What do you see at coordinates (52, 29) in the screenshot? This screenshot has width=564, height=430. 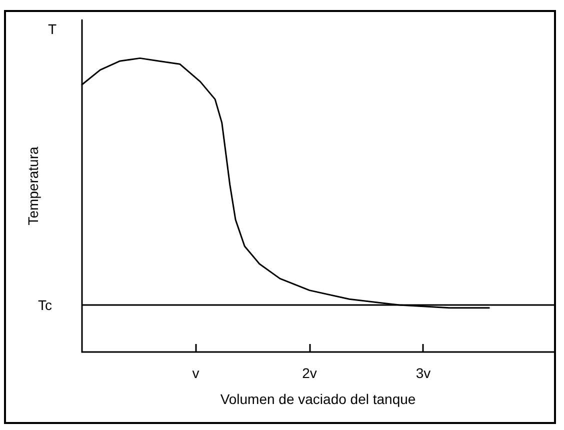 I see `text: T` at bounding box center [52, 29].